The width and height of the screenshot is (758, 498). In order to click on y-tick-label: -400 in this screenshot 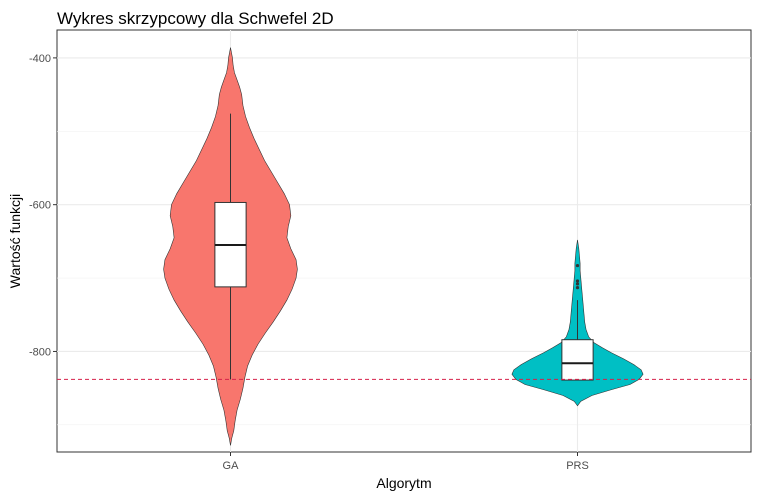, I will do `click(40, 59)`.